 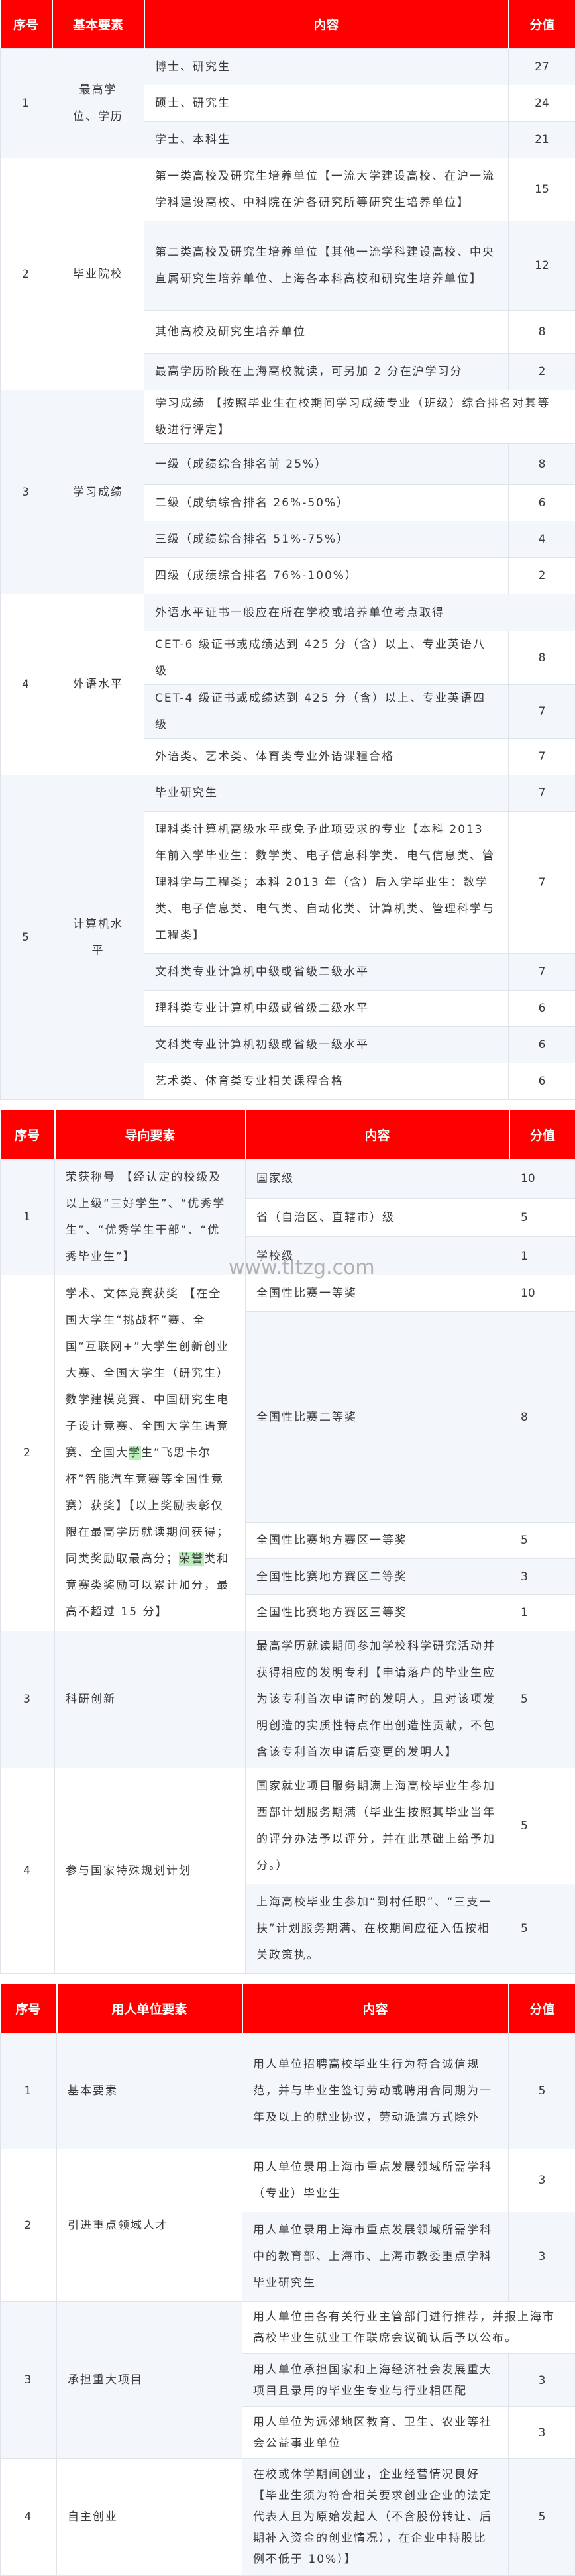 I want to click on row-score: 24, so click(x=542, y=103).